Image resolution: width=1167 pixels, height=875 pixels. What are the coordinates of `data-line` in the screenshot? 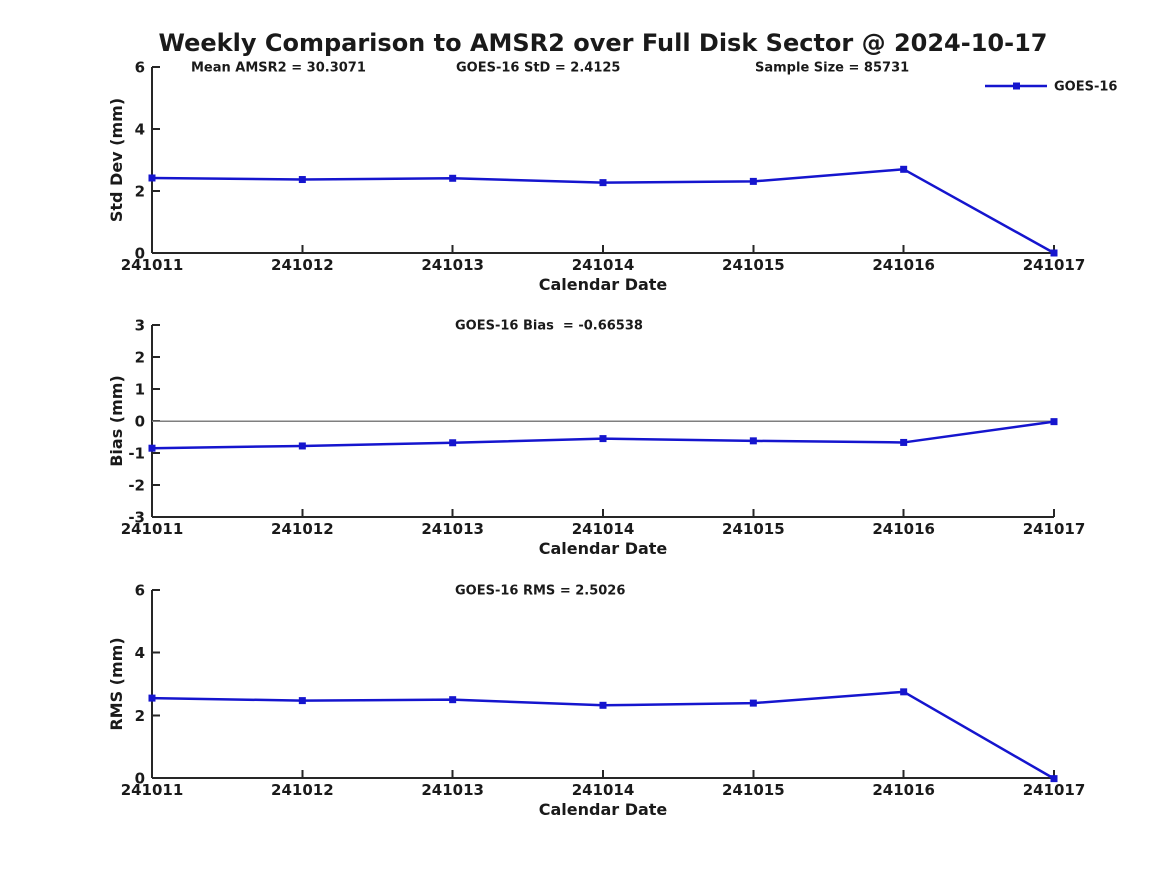 It's located at (603, 435).